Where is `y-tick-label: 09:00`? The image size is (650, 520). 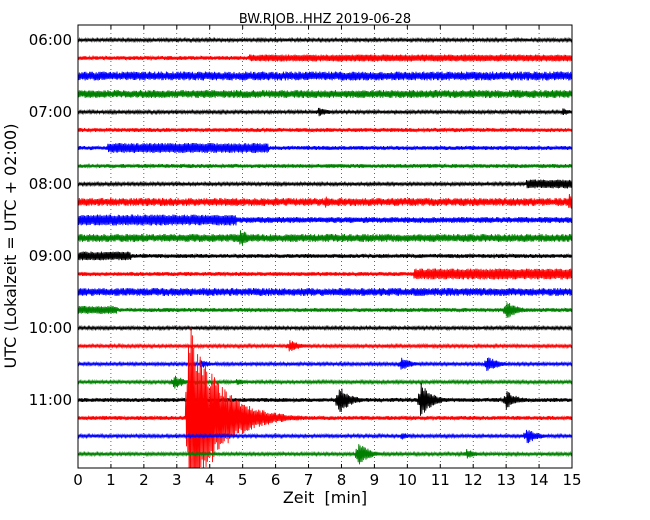
y-tick-label: 09:00 is located at coordinates (50, 256).